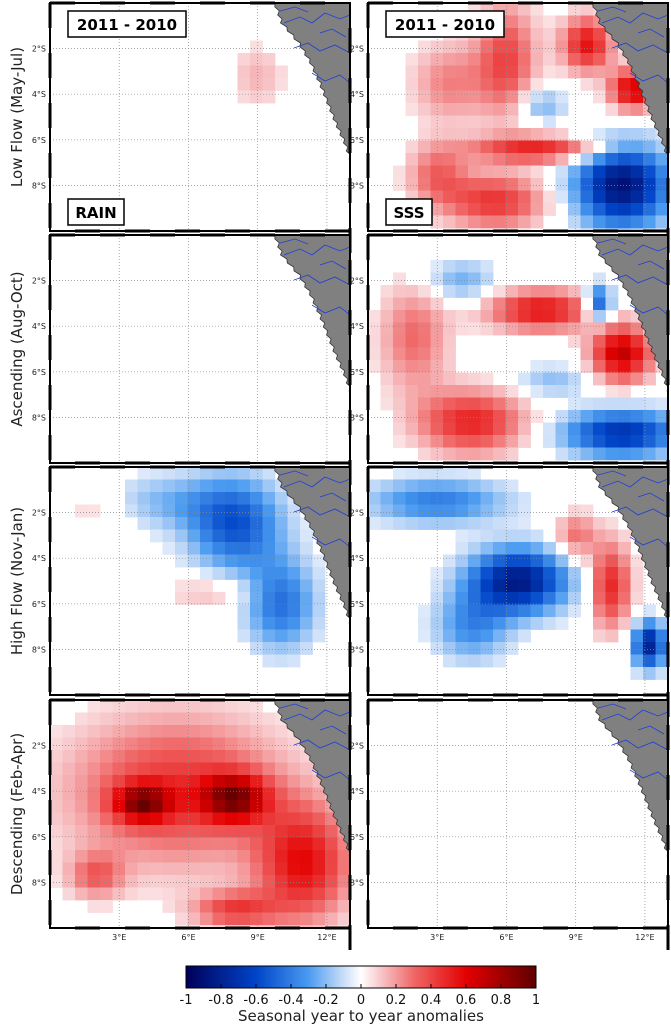  Describe the element at coordinates (186, 1000) in the screenshot. I see `colorbar-tick-label: -1` at that location.